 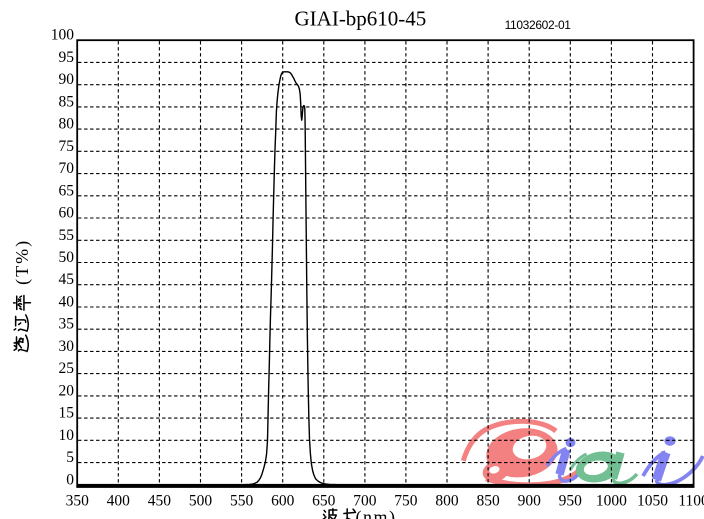 What do you see at coordinates (376, 513) in the screenshot?
I see `svg-text: (nm)` at bounding box center [376, 513].